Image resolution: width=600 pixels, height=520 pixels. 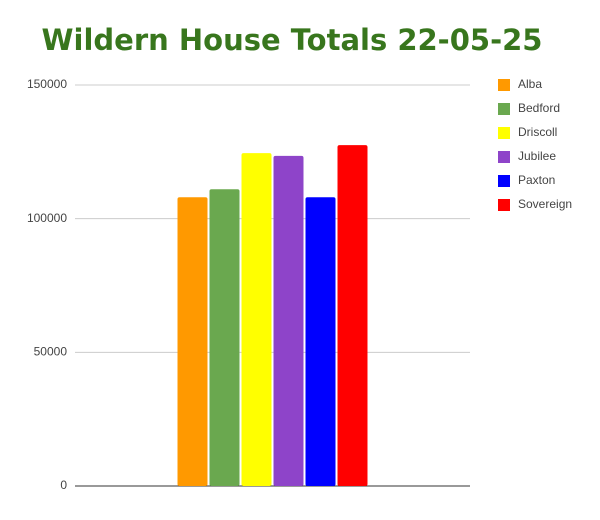 What do you see at coordinates (537, 132) in the screenshot?
I see `legend-label: Driscoll` at bounding box center [537, 132].